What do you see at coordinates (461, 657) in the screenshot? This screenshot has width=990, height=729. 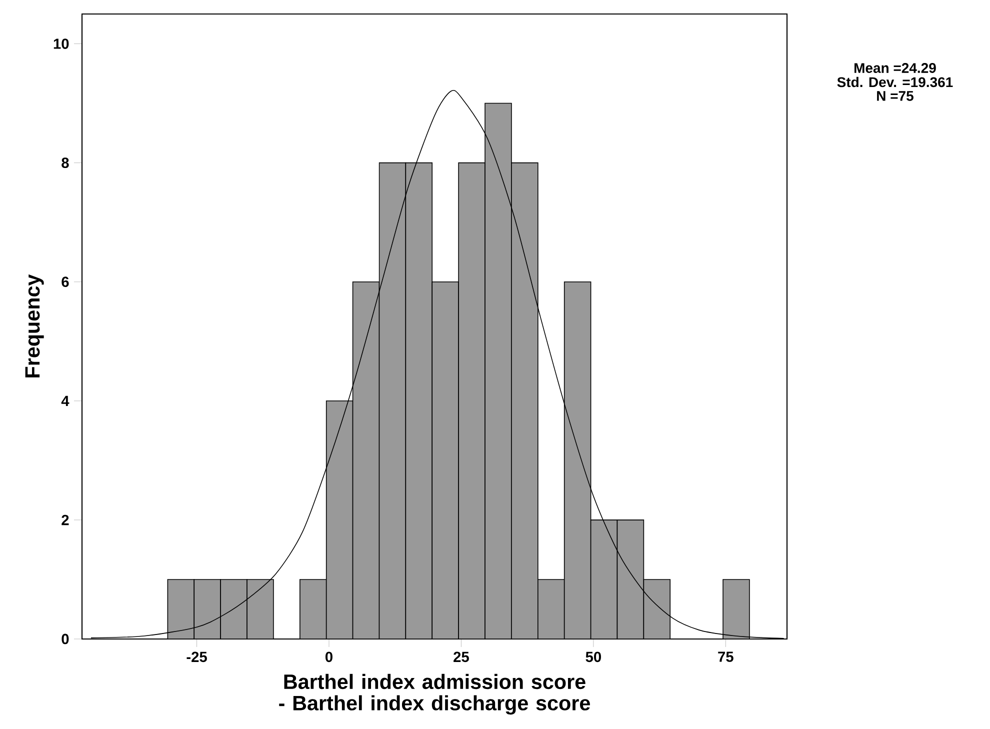 I see `x-tick-label: 25` at bounding box center [461, 657].